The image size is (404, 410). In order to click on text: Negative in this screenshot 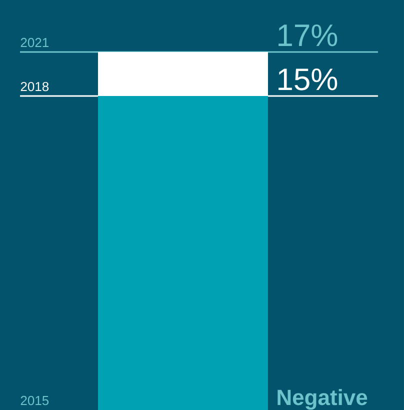, I will do `click(323, 399)`.